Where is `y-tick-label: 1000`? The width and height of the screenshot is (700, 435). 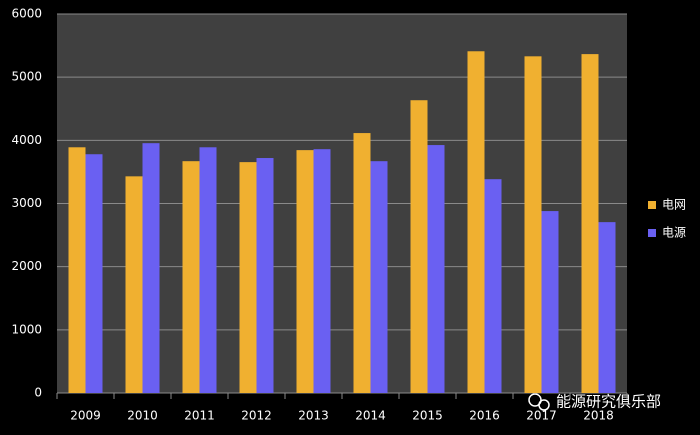 y-tick-label: 1000 is located at coordinates (26, 329).